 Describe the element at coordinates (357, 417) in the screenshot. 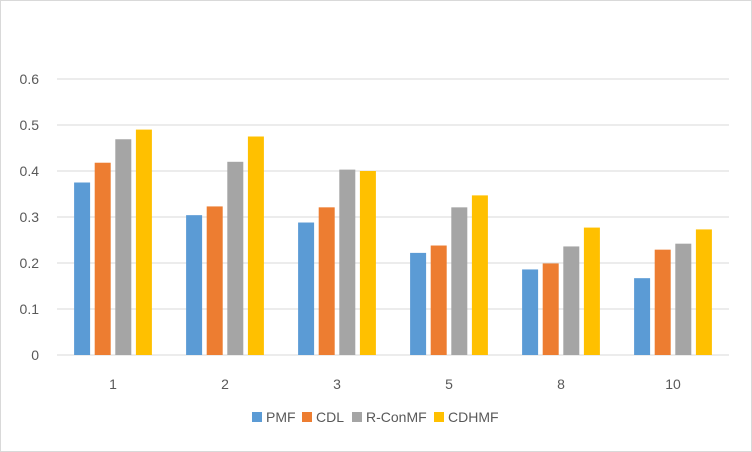

I see `legend-swatch-r-conmf` at that location.